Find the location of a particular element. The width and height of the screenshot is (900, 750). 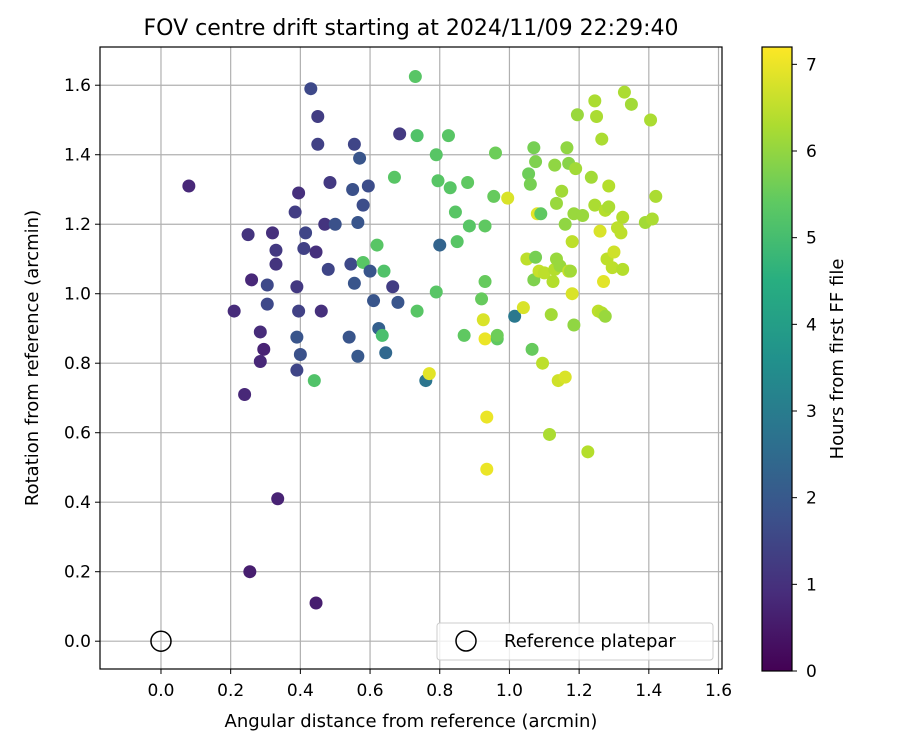

x-tick-label: 1.6 is located at coordinates (718, 691).